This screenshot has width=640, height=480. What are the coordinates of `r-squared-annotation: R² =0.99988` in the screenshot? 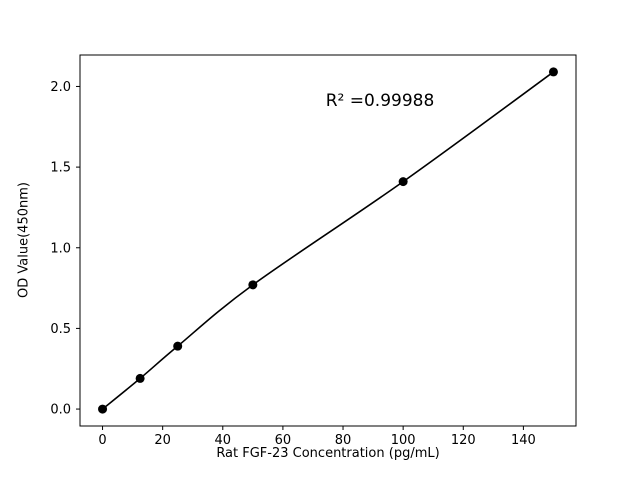 It's located at (380, 101).